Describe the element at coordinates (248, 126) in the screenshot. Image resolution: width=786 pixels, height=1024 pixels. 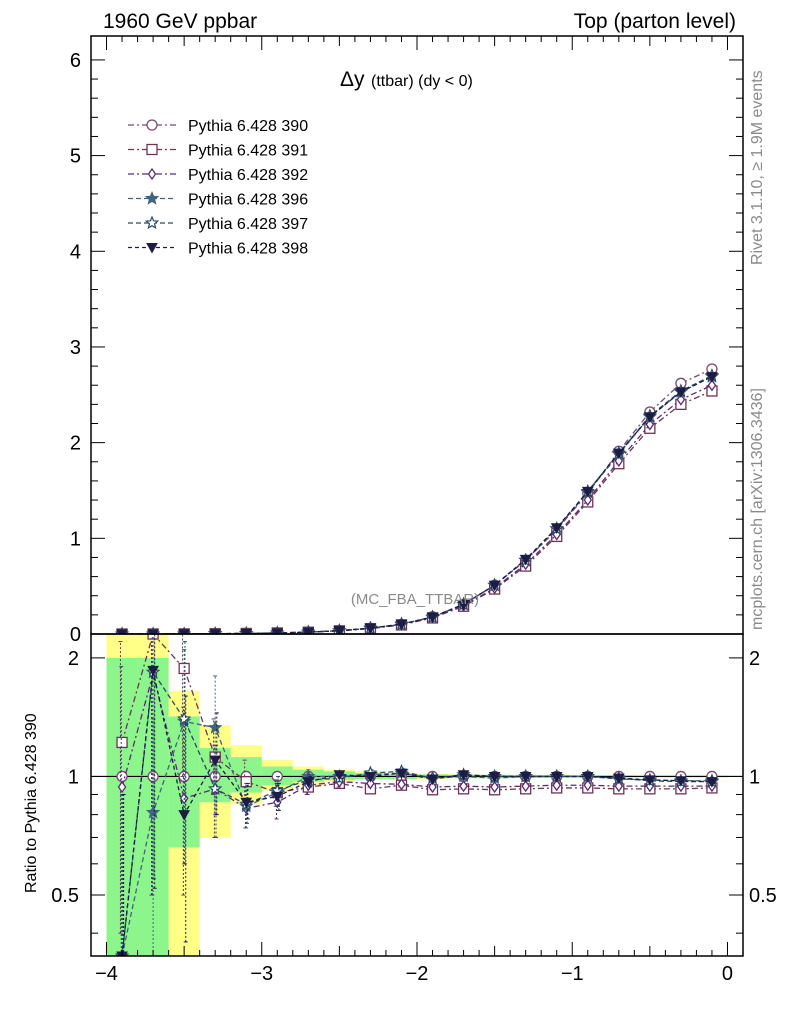
I see `legend-entry-label: Pythia 6.428 390` at that location.